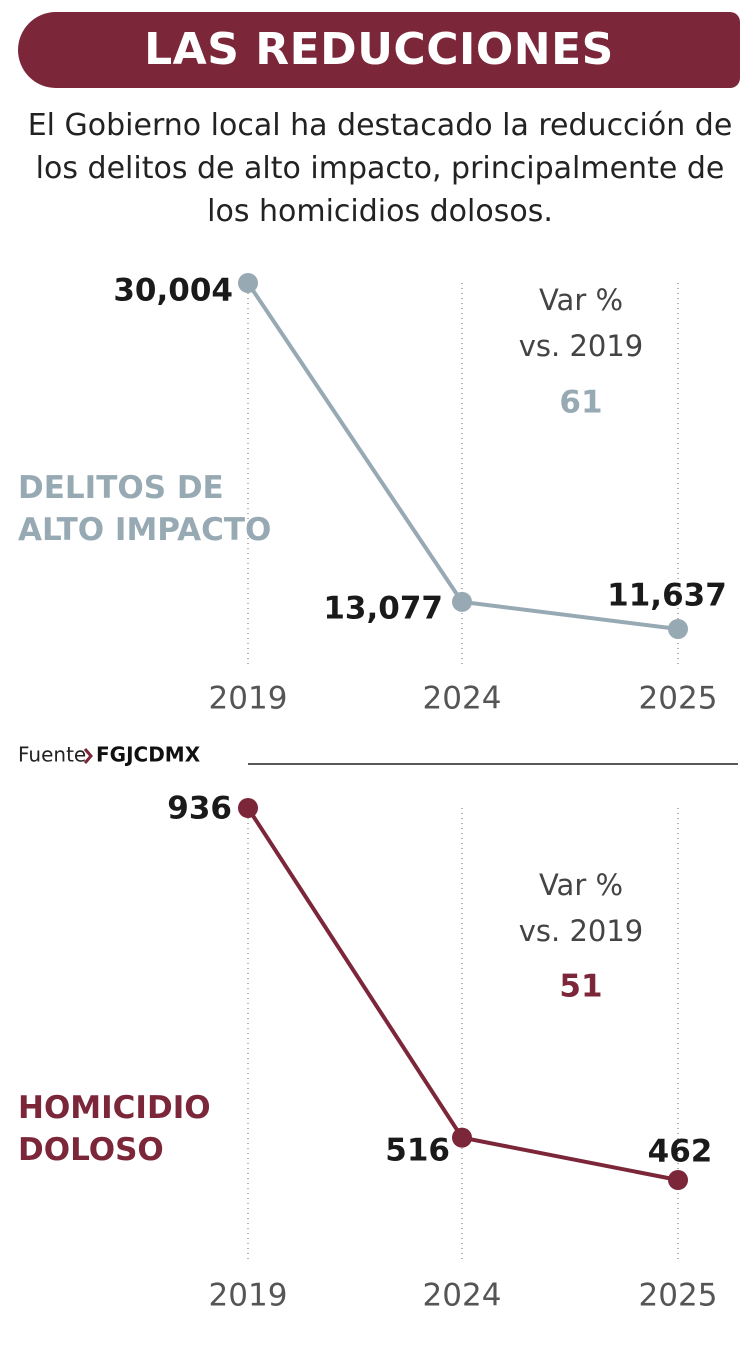 The width and height of the screenshot is (750, 1348). I want to click on chevron-icon, so click(88, 756).